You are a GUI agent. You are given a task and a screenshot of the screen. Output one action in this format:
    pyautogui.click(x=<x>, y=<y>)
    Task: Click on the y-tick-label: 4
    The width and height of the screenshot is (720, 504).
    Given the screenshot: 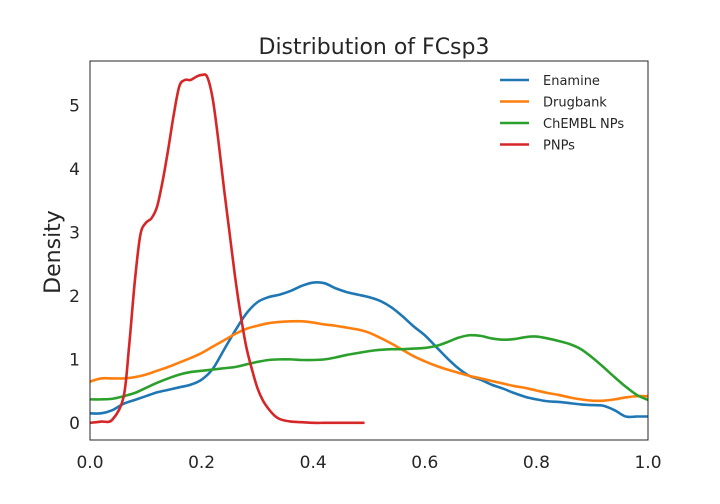 What is the action you would take?
    pyautogui.click(x=74, y=170)
    